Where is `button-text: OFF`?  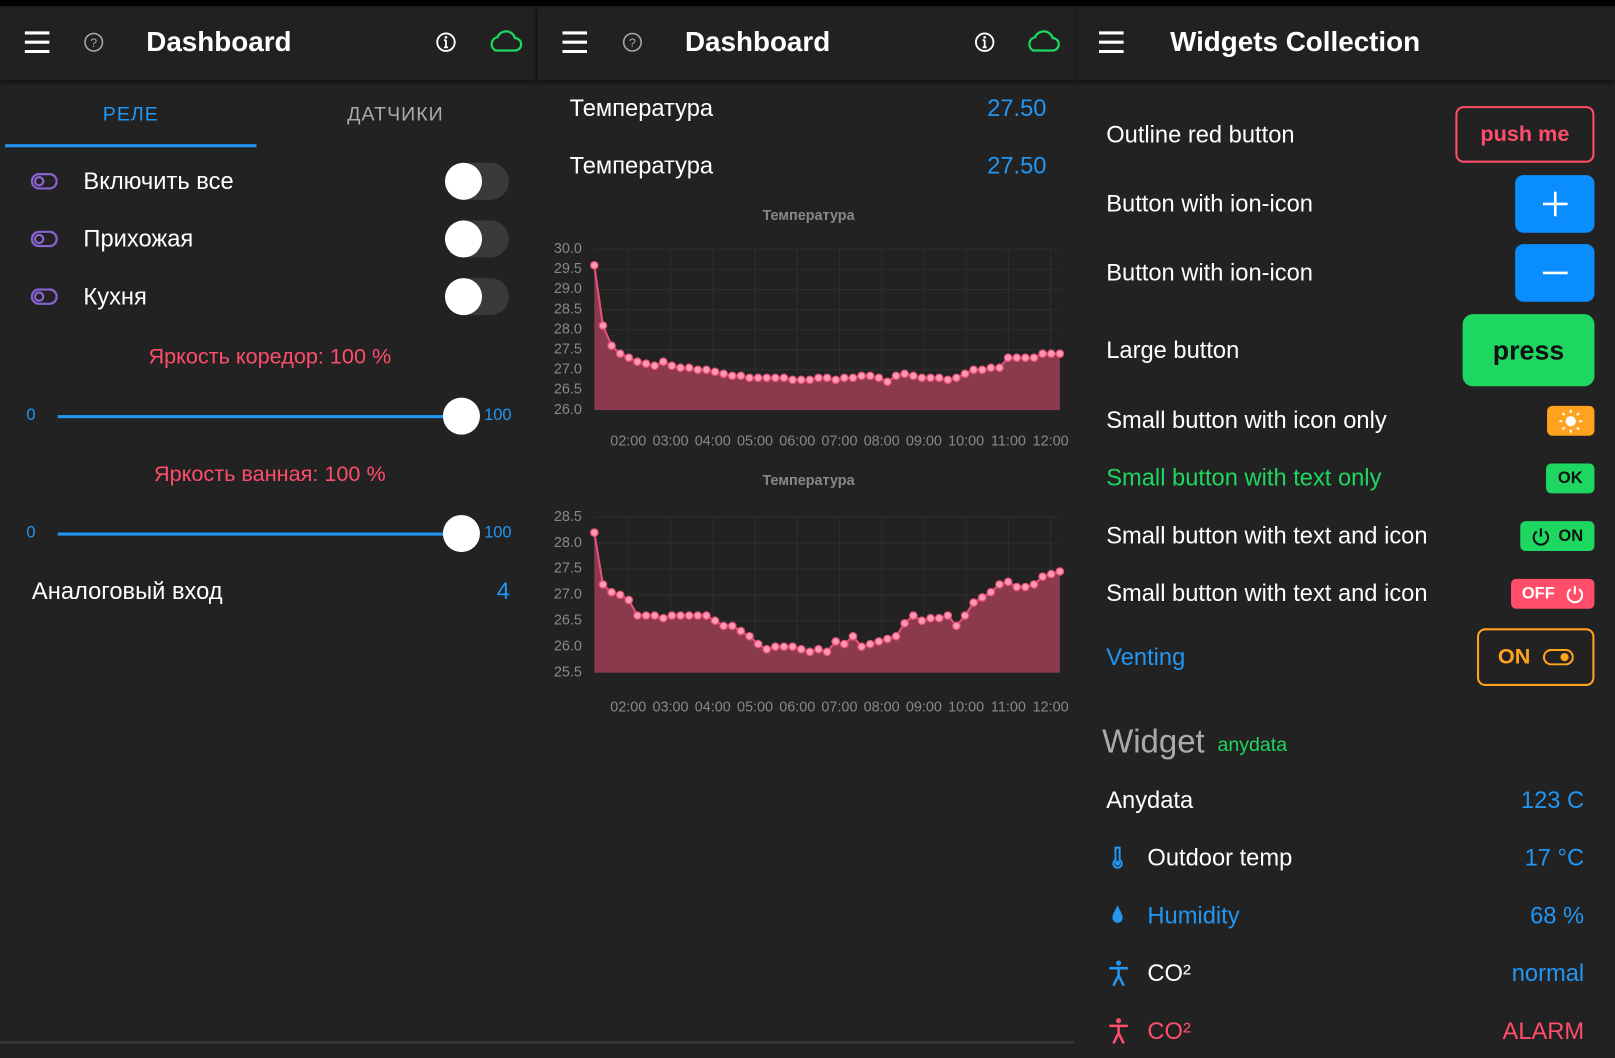 button-text: OFF is located at coordinates (1538, 593).